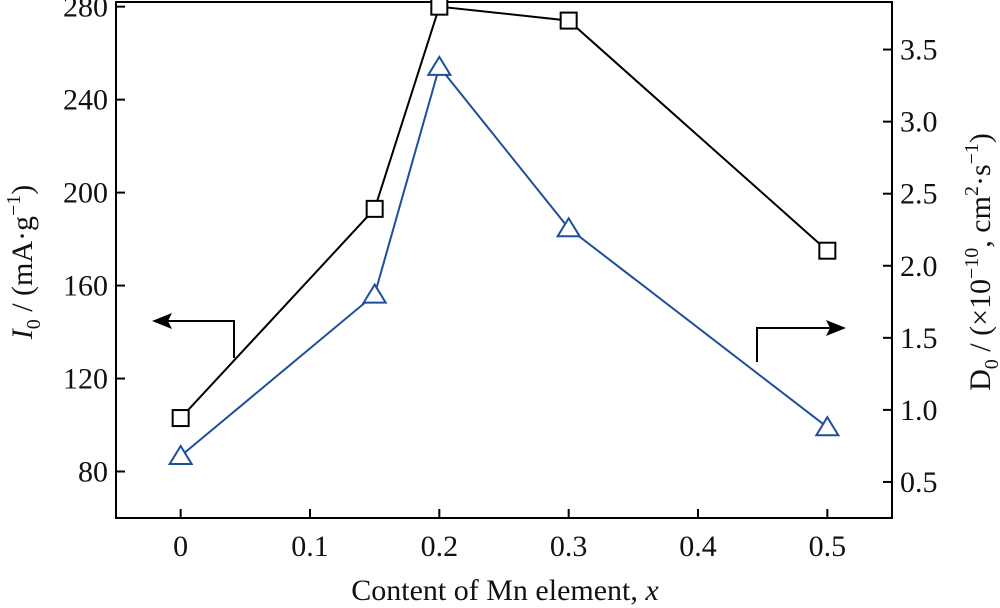 The image size is (1000, 608). Describe the element at coordinates (919, 122) in the screenshot. I see `y-right-tick-label: 3.0` at that location.